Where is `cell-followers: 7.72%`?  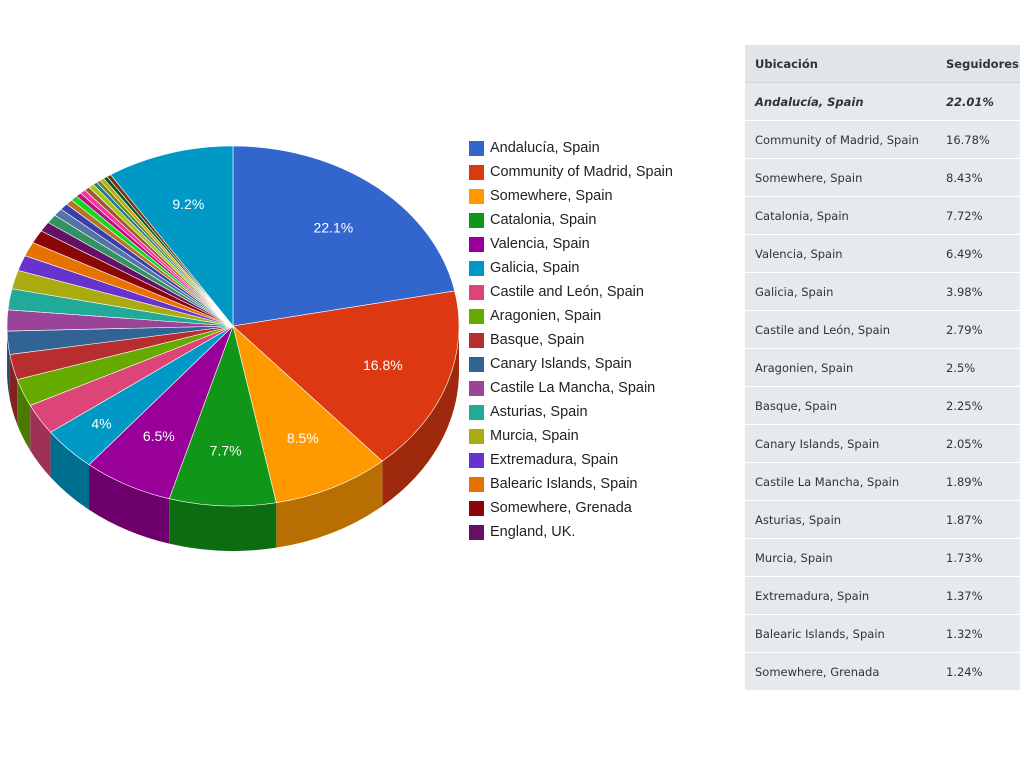
cell-followers: 7.72% is located at coordinates (978, 215).